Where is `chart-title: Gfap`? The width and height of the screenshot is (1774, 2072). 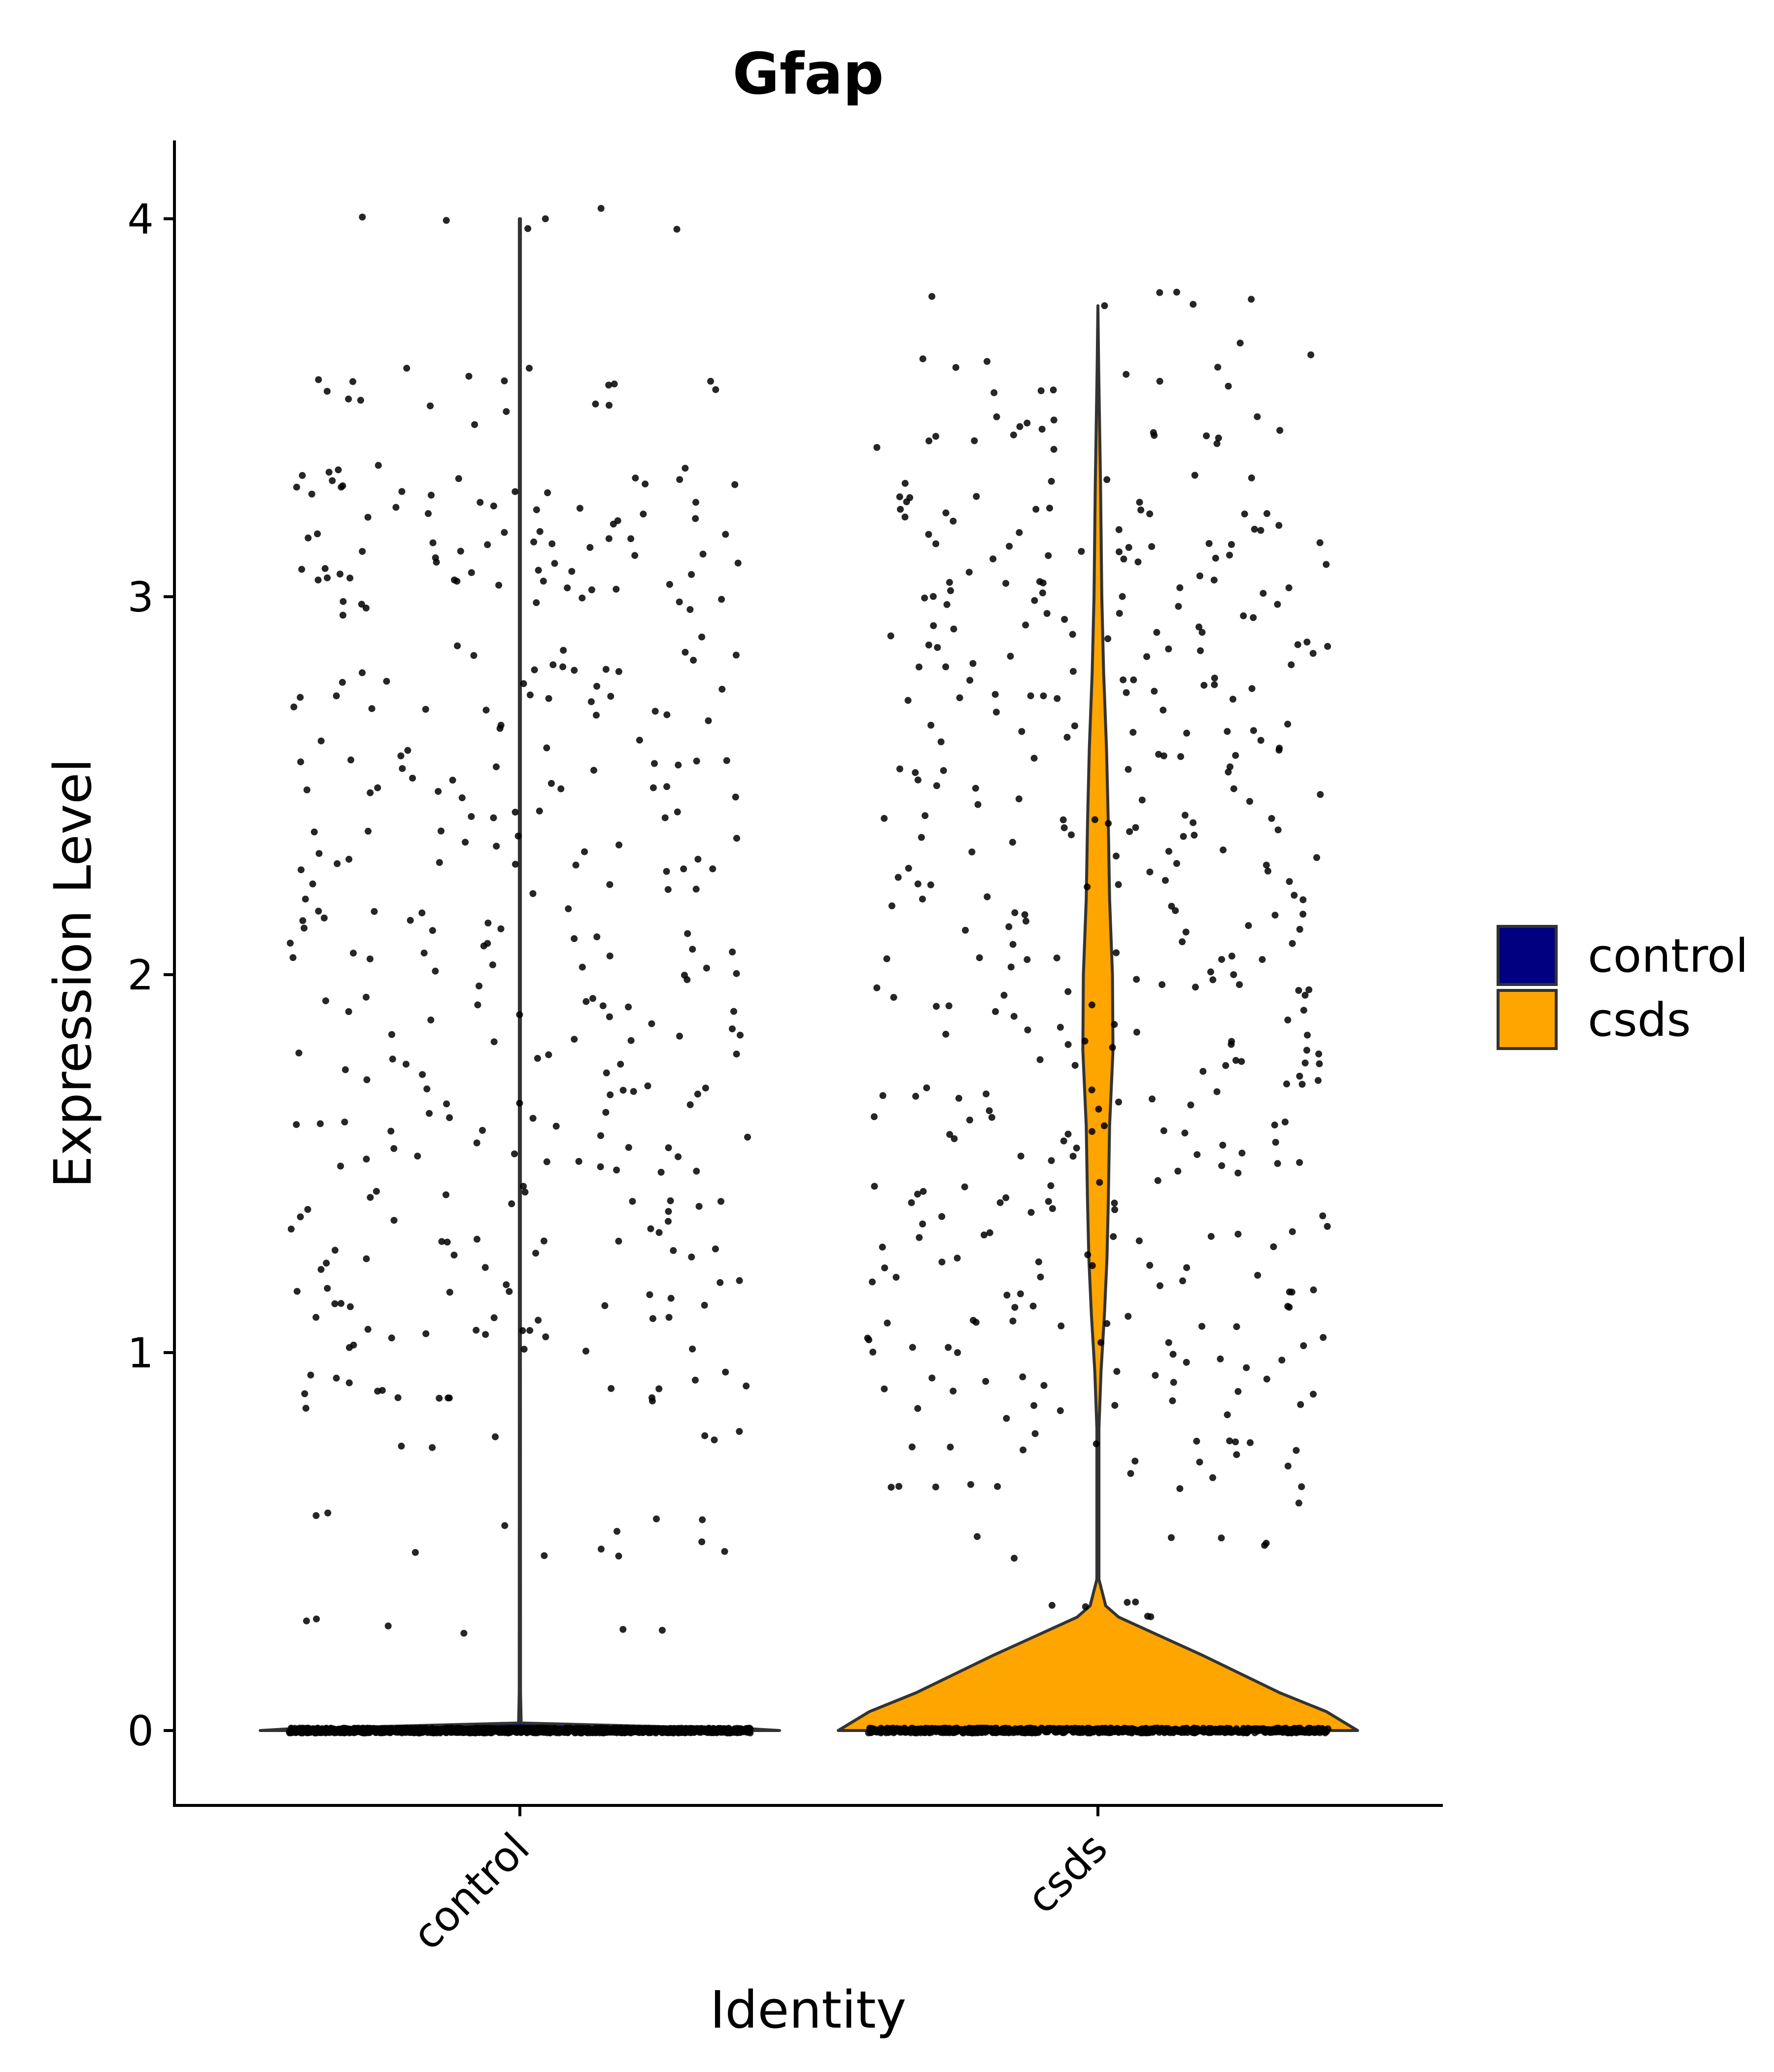
chart-title: Gfap is located at coordinates (808, 74).